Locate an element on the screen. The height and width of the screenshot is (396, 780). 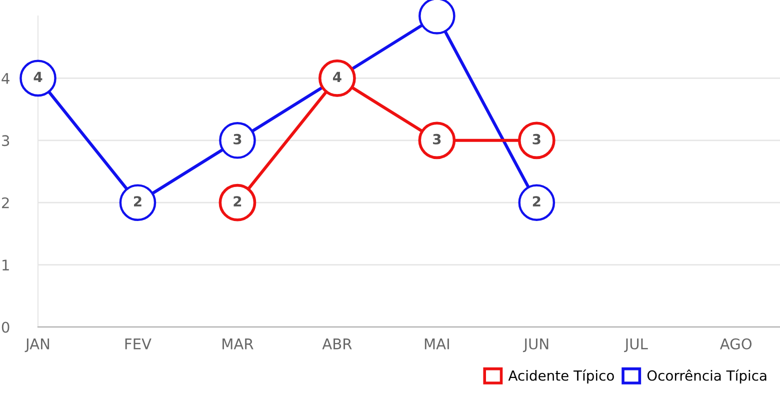
x-tick-label: MAR is located at coordinates (238, 344).